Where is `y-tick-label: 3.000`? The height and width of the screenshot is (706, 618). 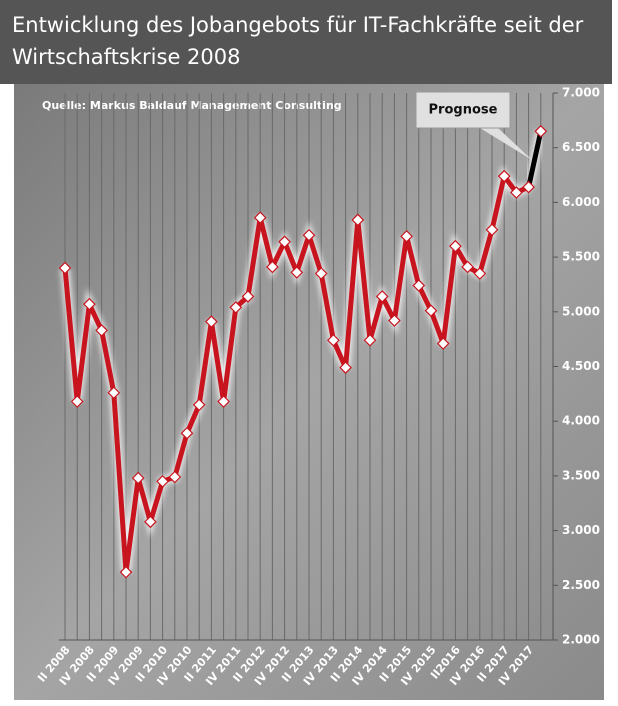
y-tick-label: 3.000 is located at coordinates (581, 530).